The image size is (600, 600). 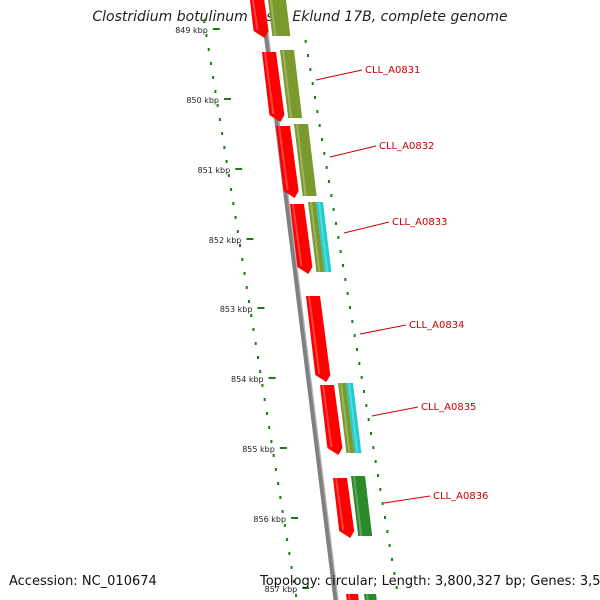 I want to click on scale-tick-label: 853 kbp, so click(x=236, y=309).